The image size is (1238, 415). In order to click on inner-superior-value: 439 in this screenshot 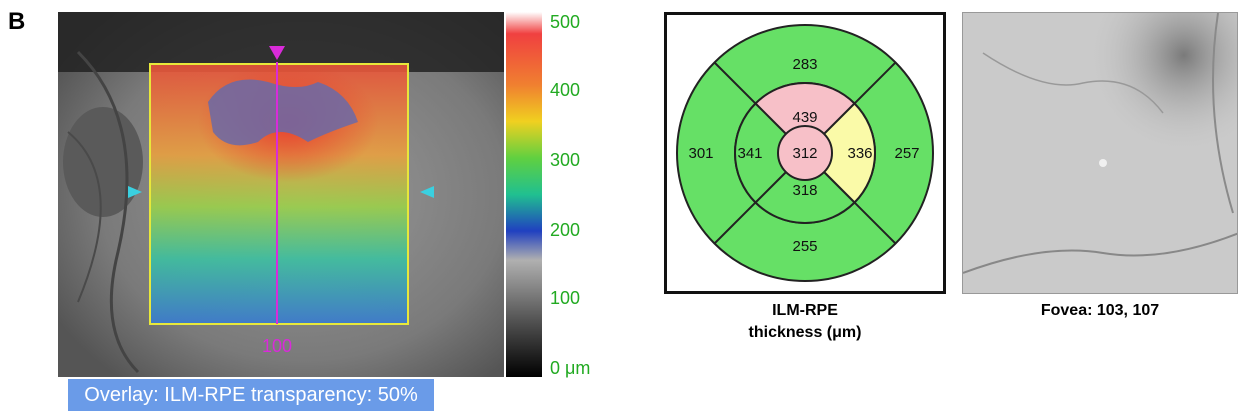, I will do `click(804, 117)`.